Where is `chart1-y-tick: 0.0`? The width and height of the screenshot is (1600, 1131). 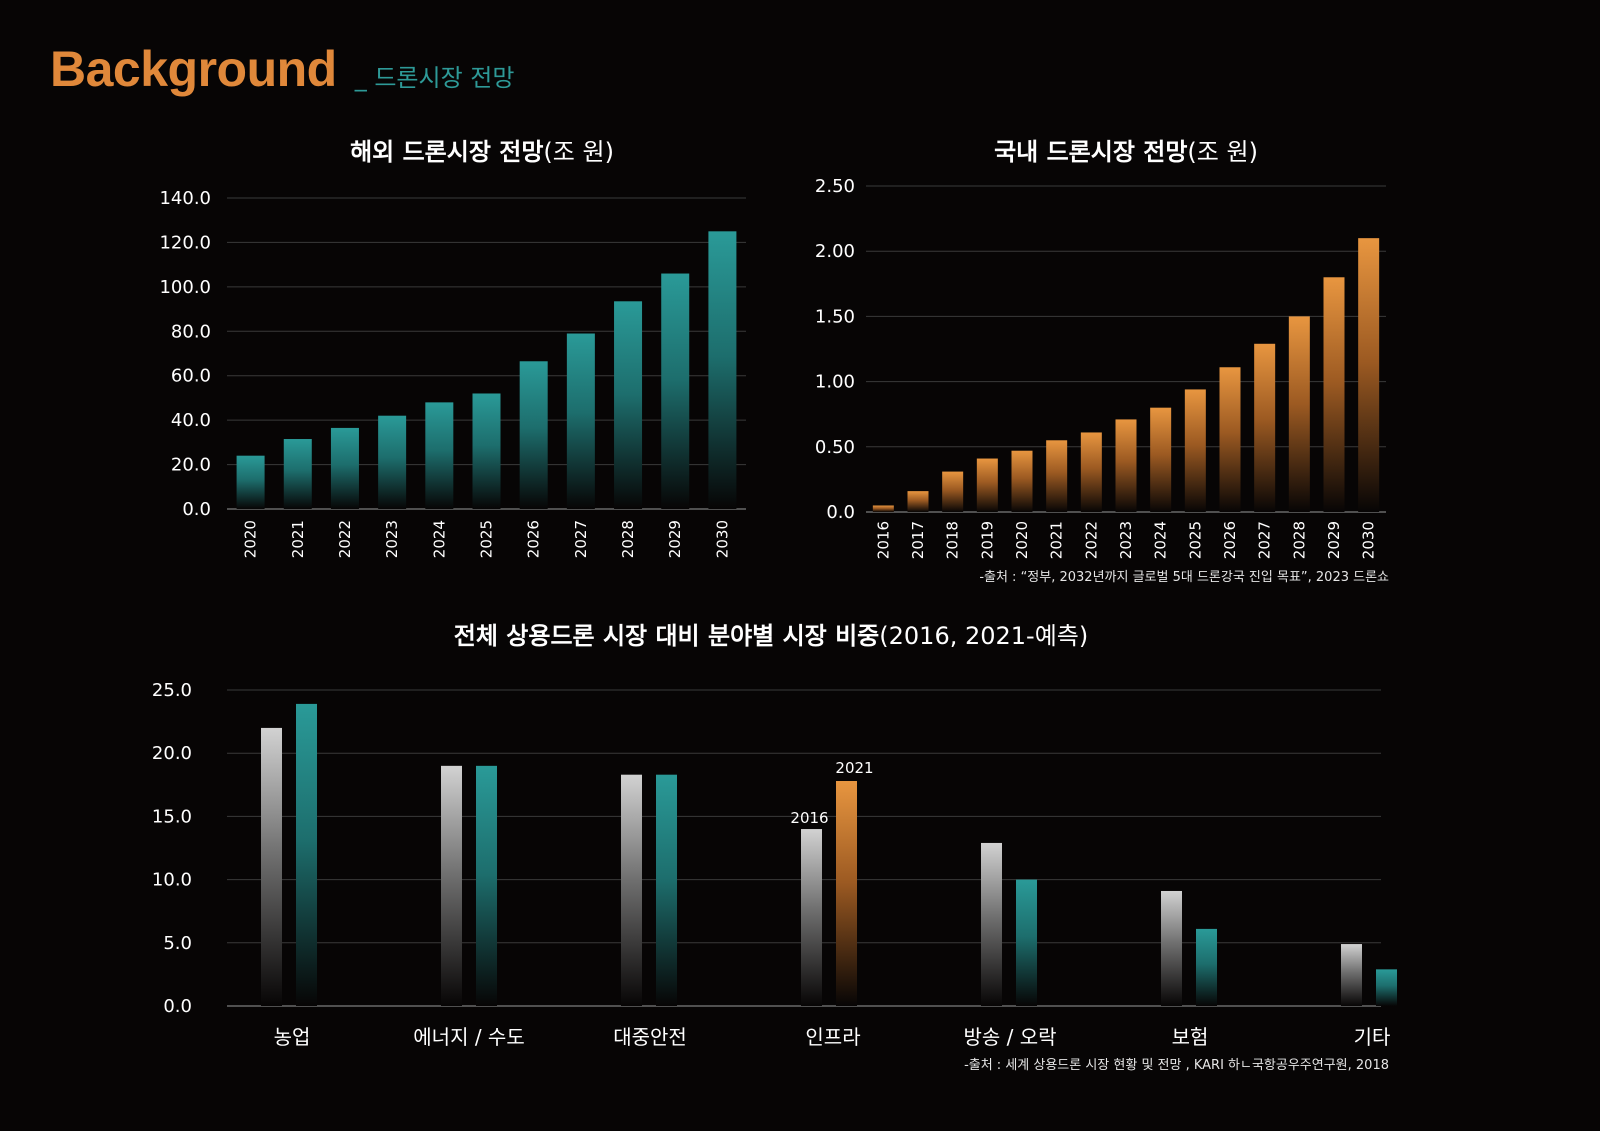
chart1-y-tick: 0.0 is located at coordinates (196, 509).